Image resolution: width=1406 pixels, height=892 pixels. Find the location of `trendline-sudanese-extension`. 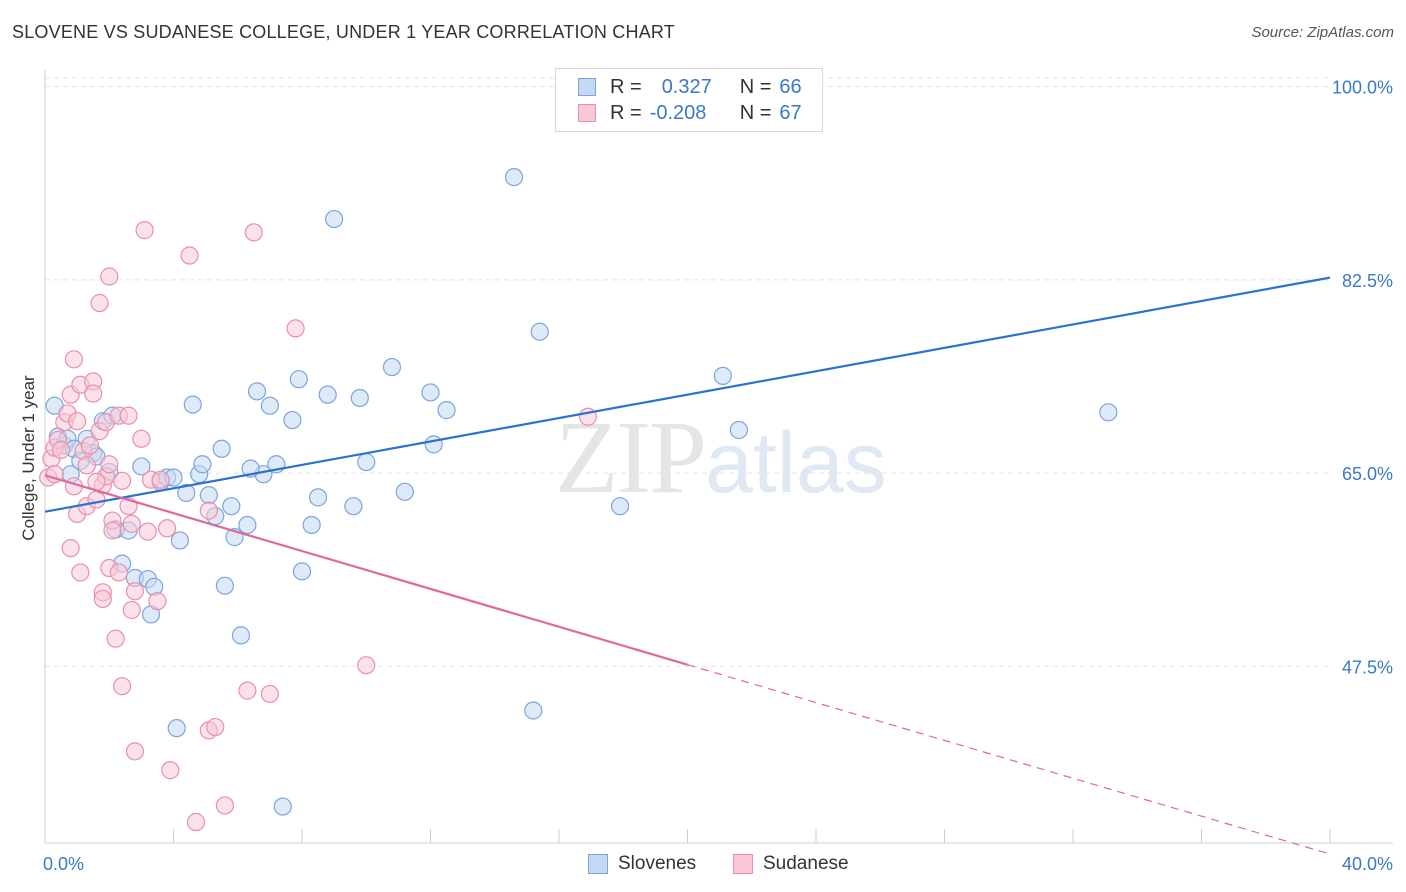

trendline-sudanese-extension is located at coordinates (1009, 759).